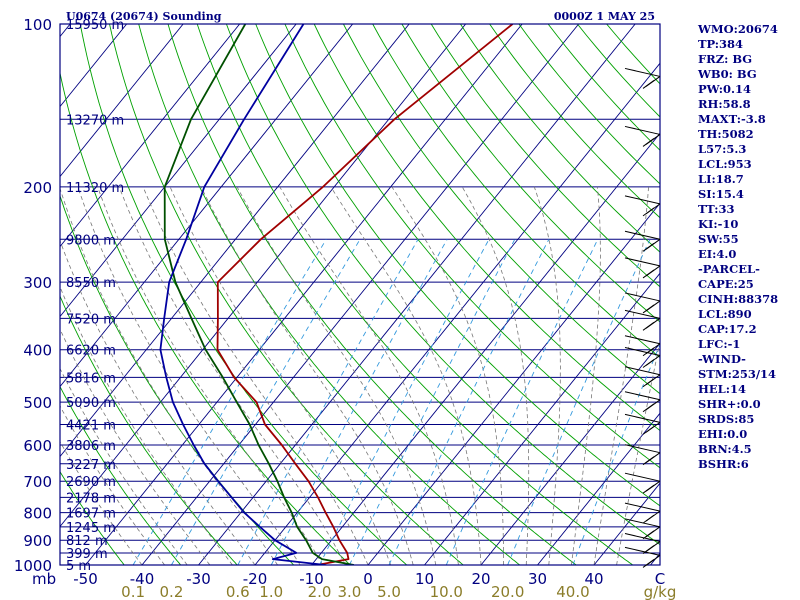  I want to click on stat-item: HEL:14, so click(722, 389).